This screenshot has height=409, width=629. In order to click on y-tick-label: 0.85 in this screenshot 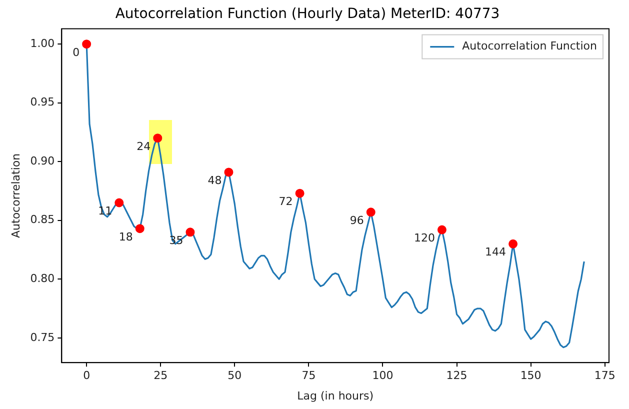, I will do `click(42, 219)`.